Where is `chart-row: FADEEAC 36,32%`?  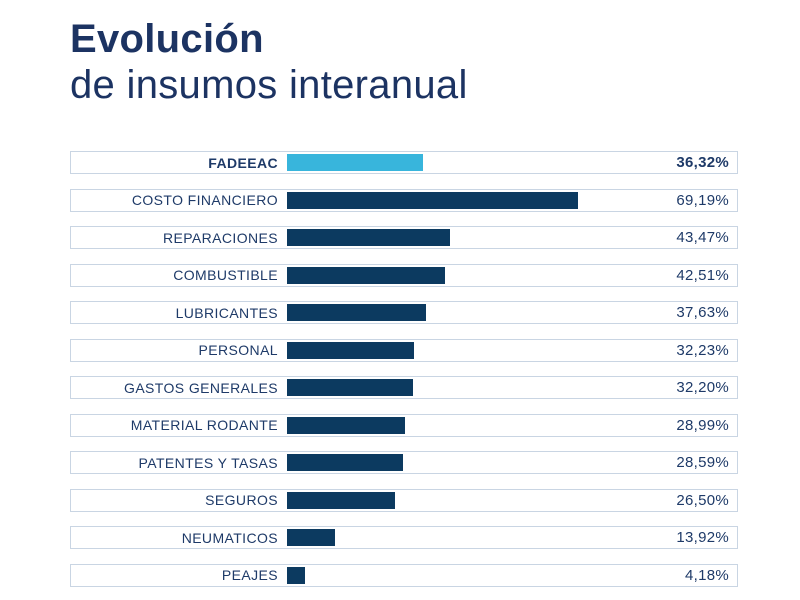 chart-row: FADEEAC 36,32% is located at coordinates (404, 162).